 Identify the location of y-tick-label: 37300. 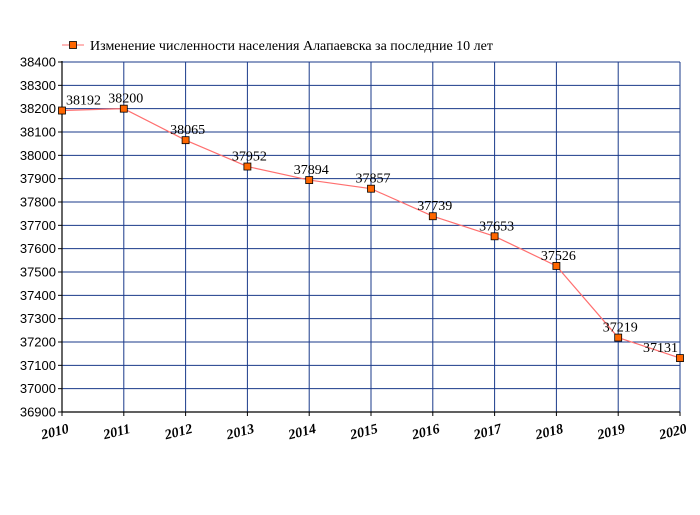
(38, 318).